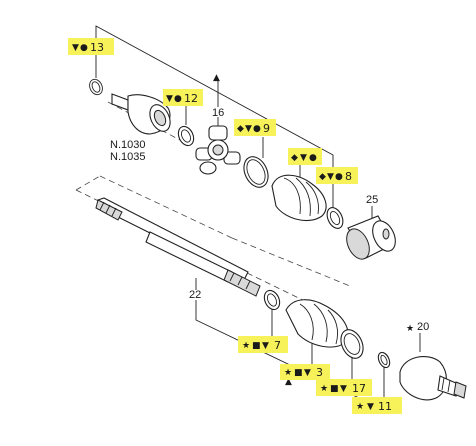  What do you see at coordinates (218, 113) in the screenshot?
I see `label-part-16: 16` at bounding box center [218, 113].